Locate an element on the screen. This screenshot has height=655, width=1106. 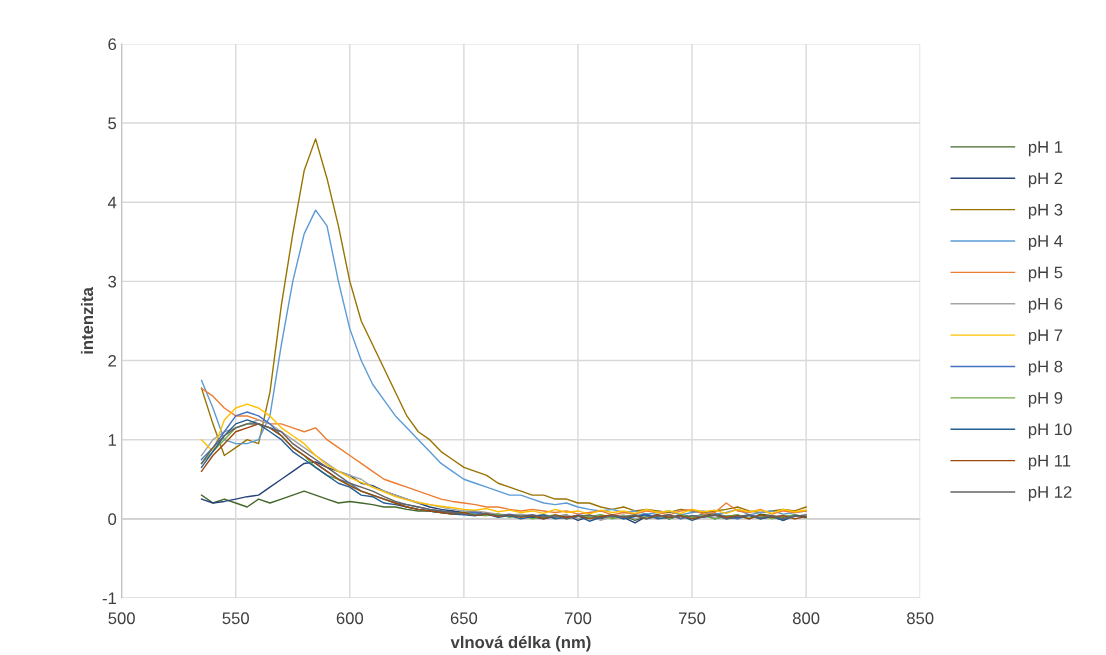
legend-label: pH 6 is located at coordinates (1045, 305).